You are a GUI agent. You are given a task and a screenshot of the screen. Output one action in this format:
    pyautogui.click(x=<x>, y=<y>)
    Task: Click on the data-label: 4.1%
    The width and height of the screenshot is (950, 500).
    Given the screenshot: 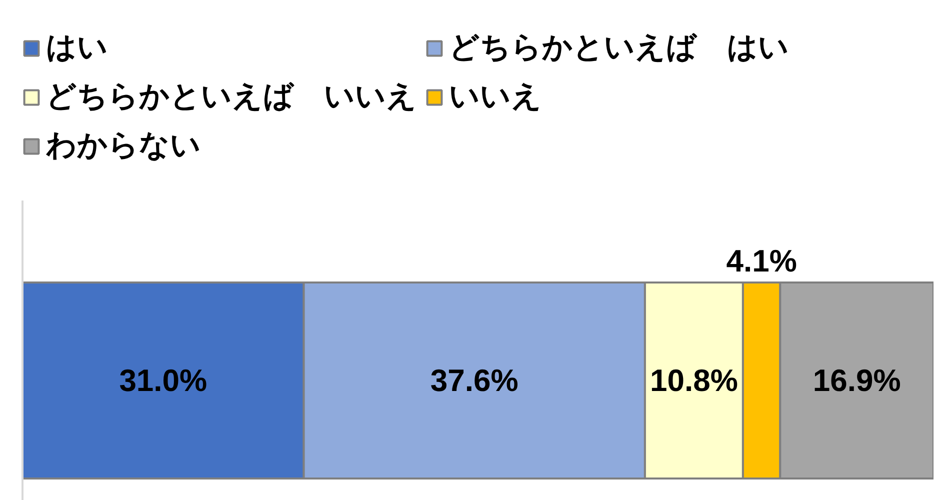 What is the action you would take?
    pyautogui.click(x=761, y=261)
    